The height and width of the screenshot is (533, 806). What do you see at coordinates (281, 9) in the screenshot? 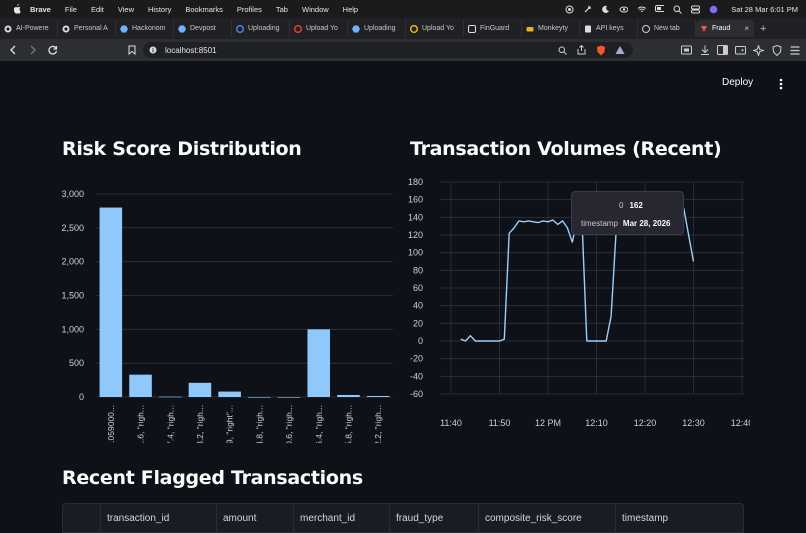
I see `menu-tab: Tab` at bounding box center [281, 9].